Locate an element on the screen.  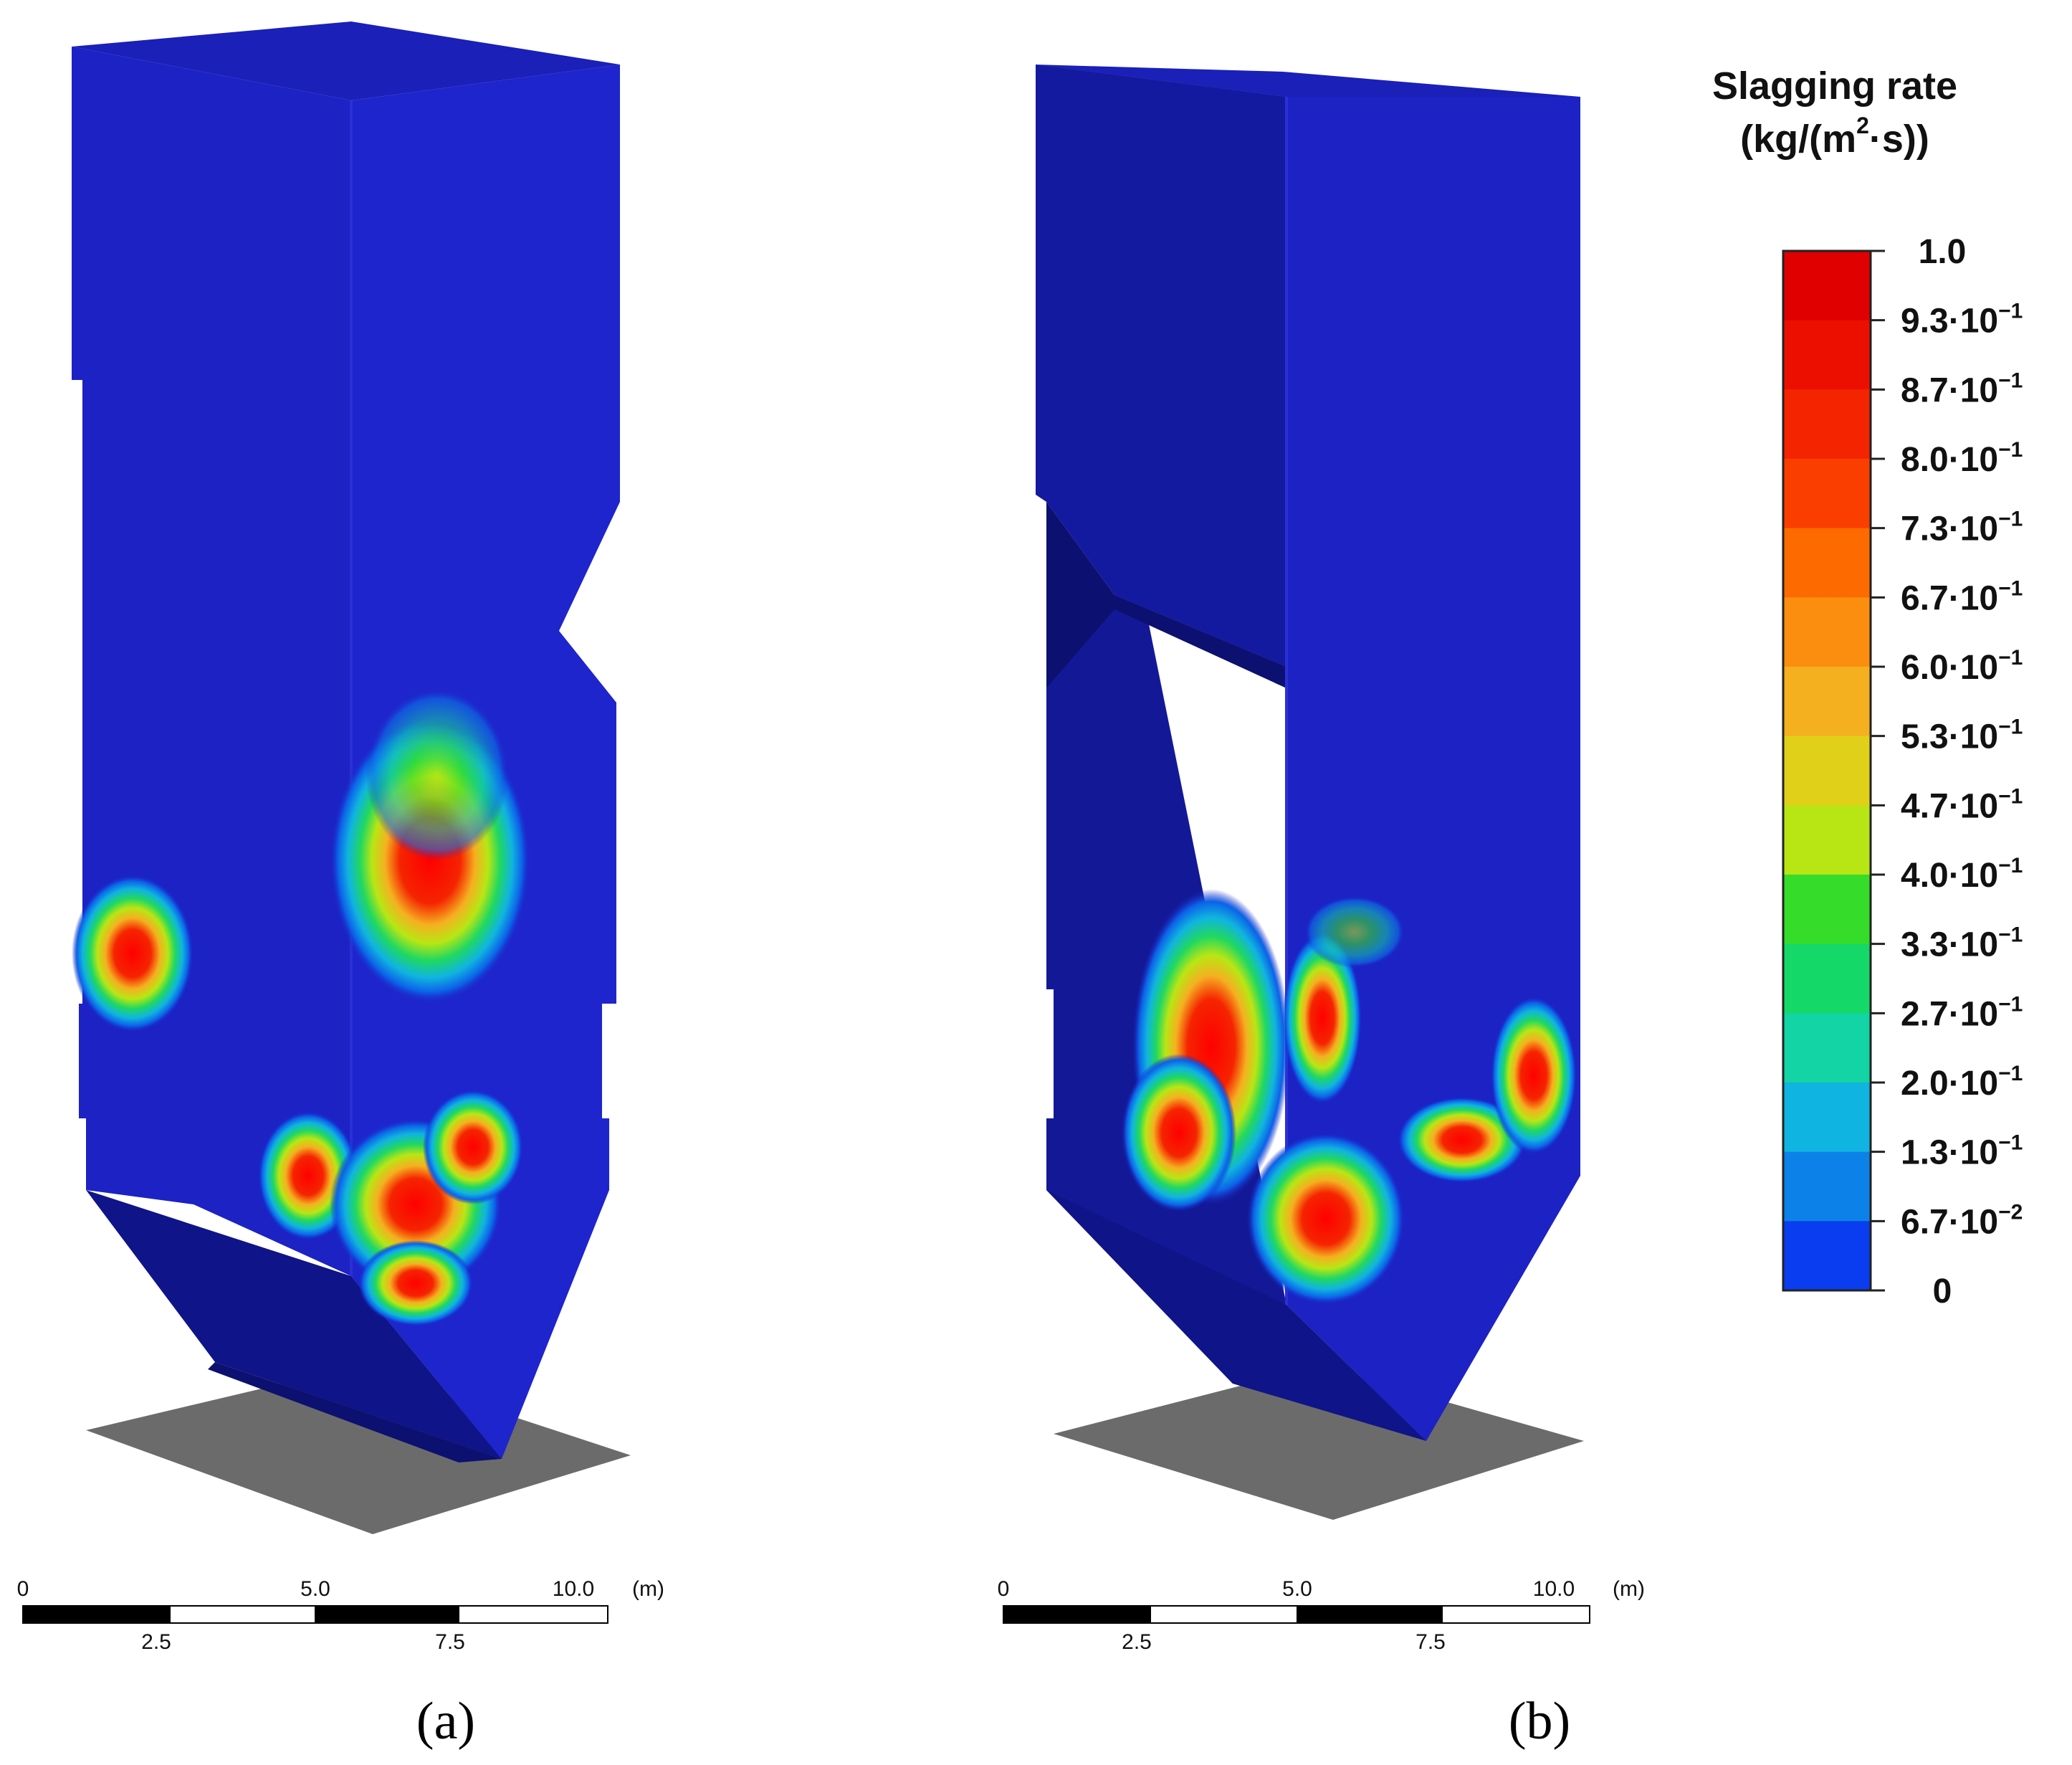
legend-unit-pre: (kg/(m is located at coordinates (1798, 139).